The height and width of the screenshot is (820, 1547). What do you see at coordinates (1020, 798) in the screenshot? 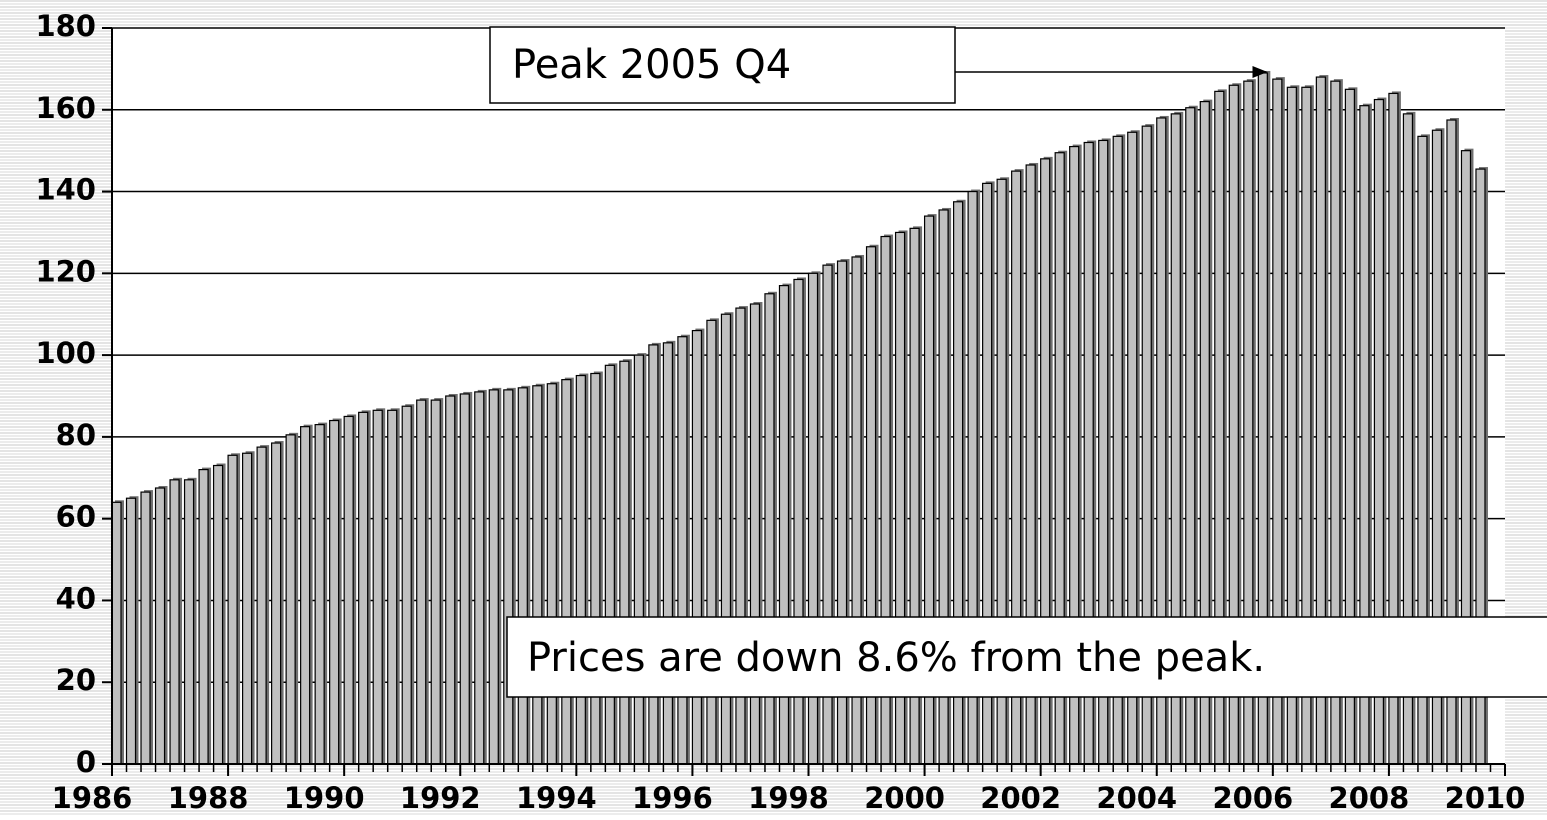
I see `x-tick-label: 2002` at bounding box center [1020, 798].